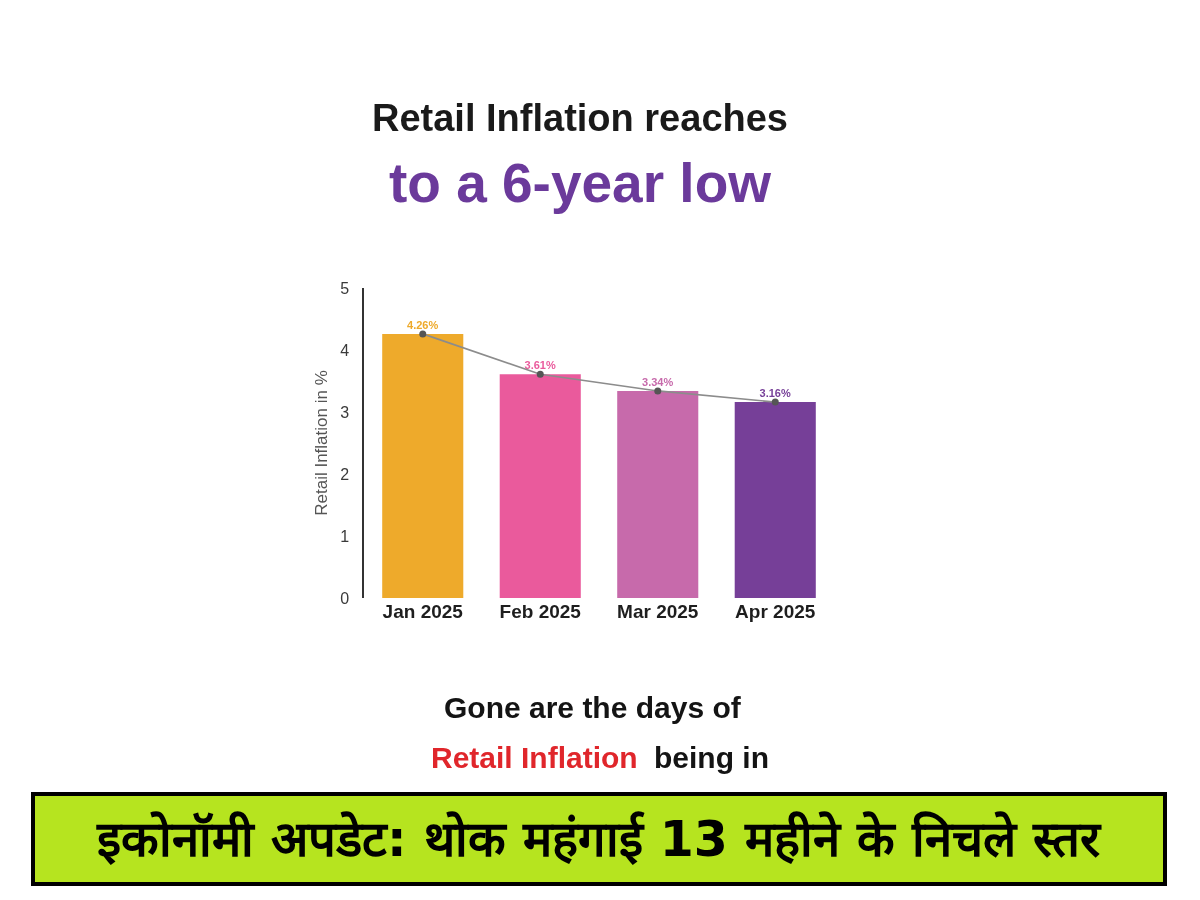 The width and height of the screenshot is (1200, 900). Describe the element at coordinates (423, 611) in the screenshot. I see `x-tick-label: Jan 2025` at that location.